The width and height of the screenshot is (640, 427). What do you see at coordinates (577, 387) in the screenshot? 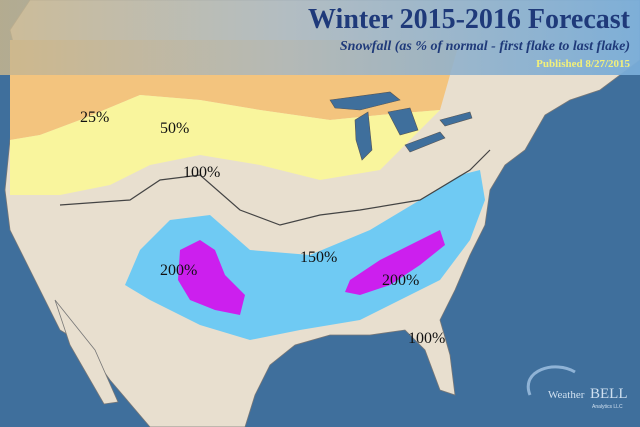
I see `logo: Weather BELL Analytics LLC` at bounding box center [577, 387].